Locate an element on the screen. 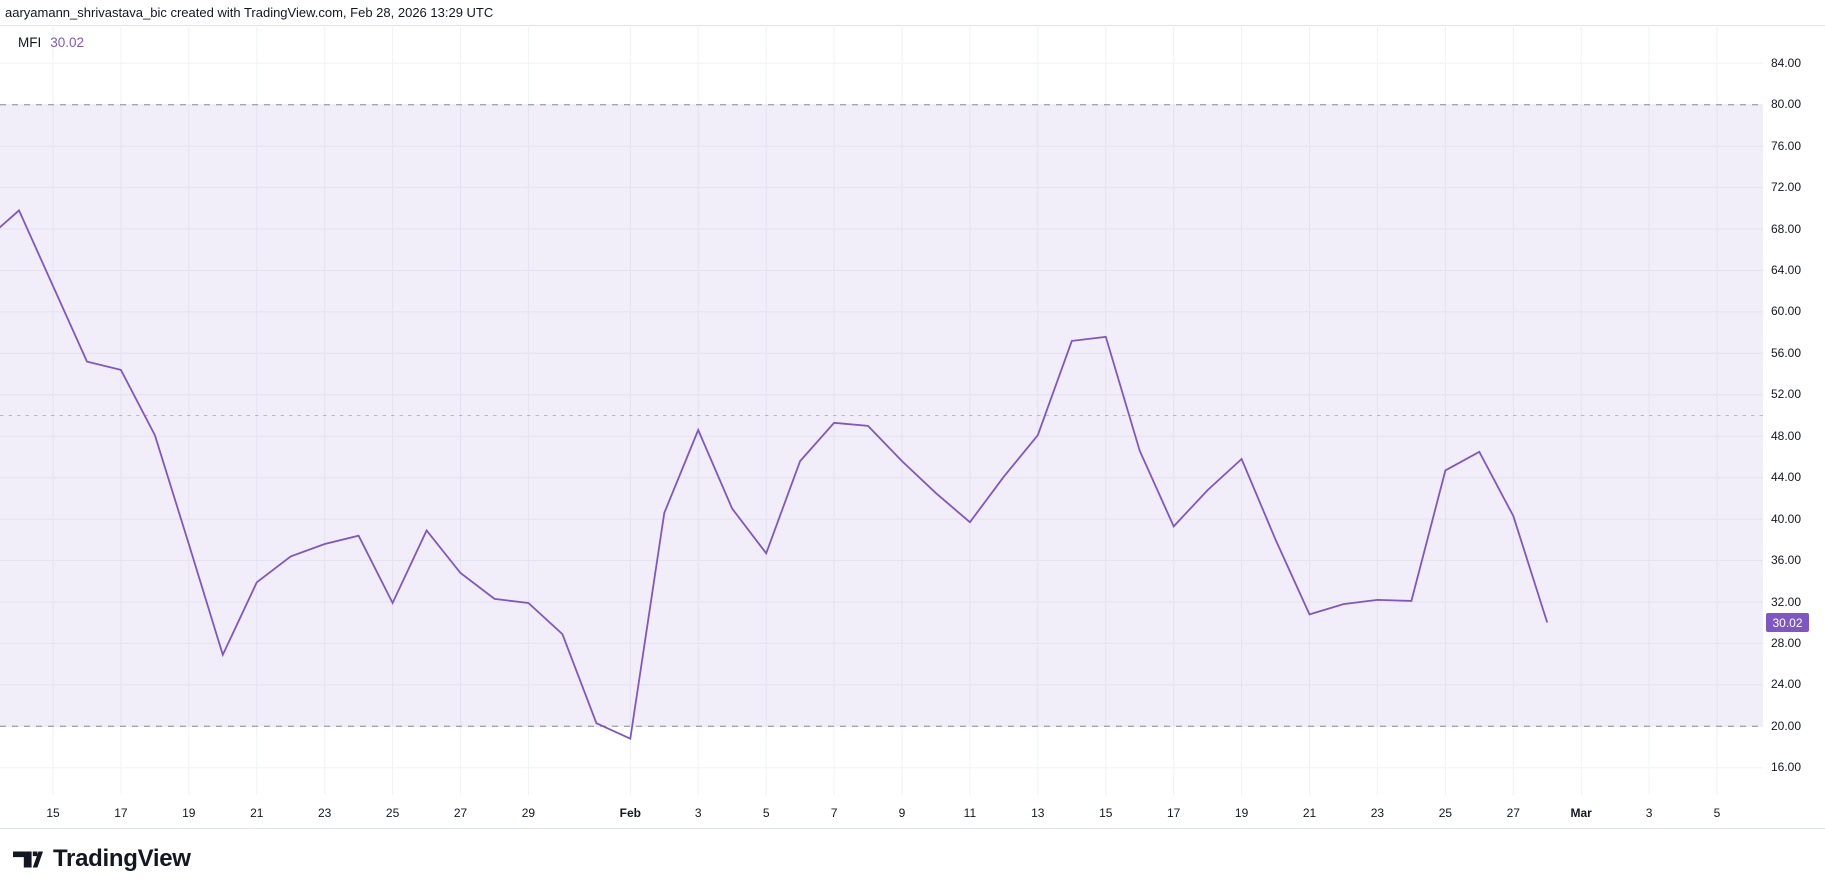 This screenshot has width=1825, height=889. indicator-value-label: 30.02 is located at coordinates (67, 42).